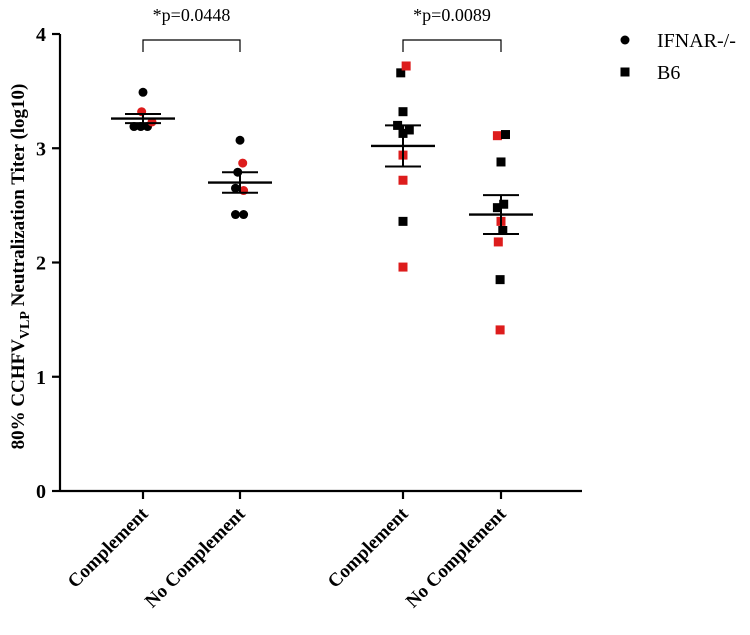 Image resolution: width=750 pixels, height=635 pixels. What do you see at coordinates (41, 35) in the screenshot?
I see `y-tick-label: 4` at bounding box center [41, 35].